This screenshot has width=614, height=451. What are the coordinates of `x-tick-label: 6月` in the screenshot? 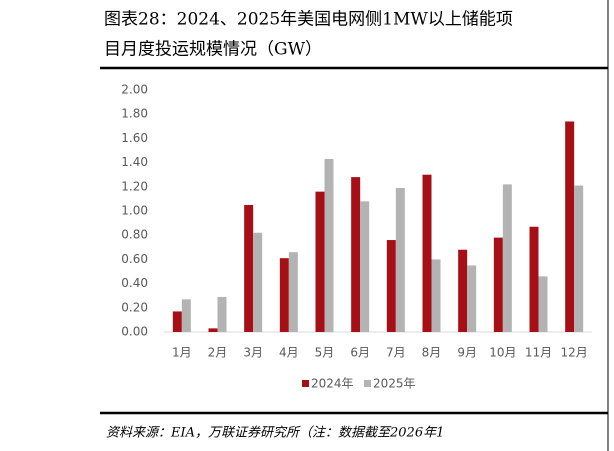 It's located at (360, 353).